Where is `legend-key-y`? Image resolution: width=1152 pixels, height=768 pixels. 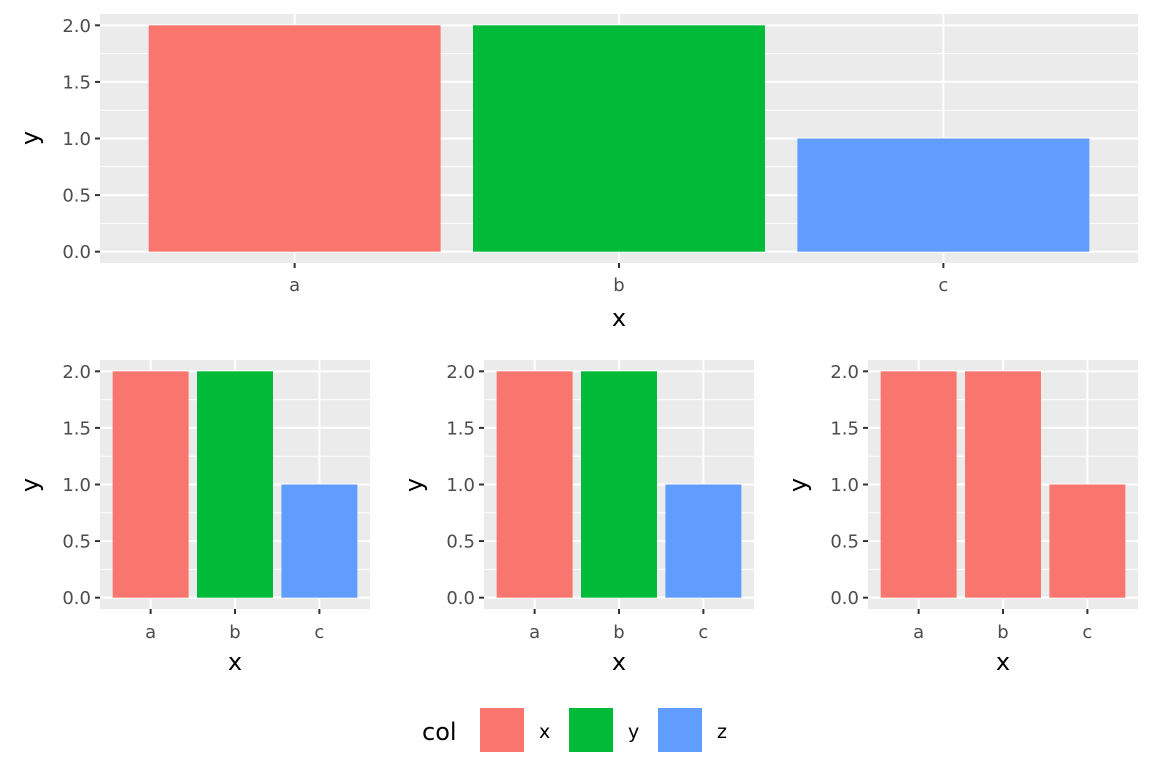 legend-key-y is located at coordinates (591, 730).